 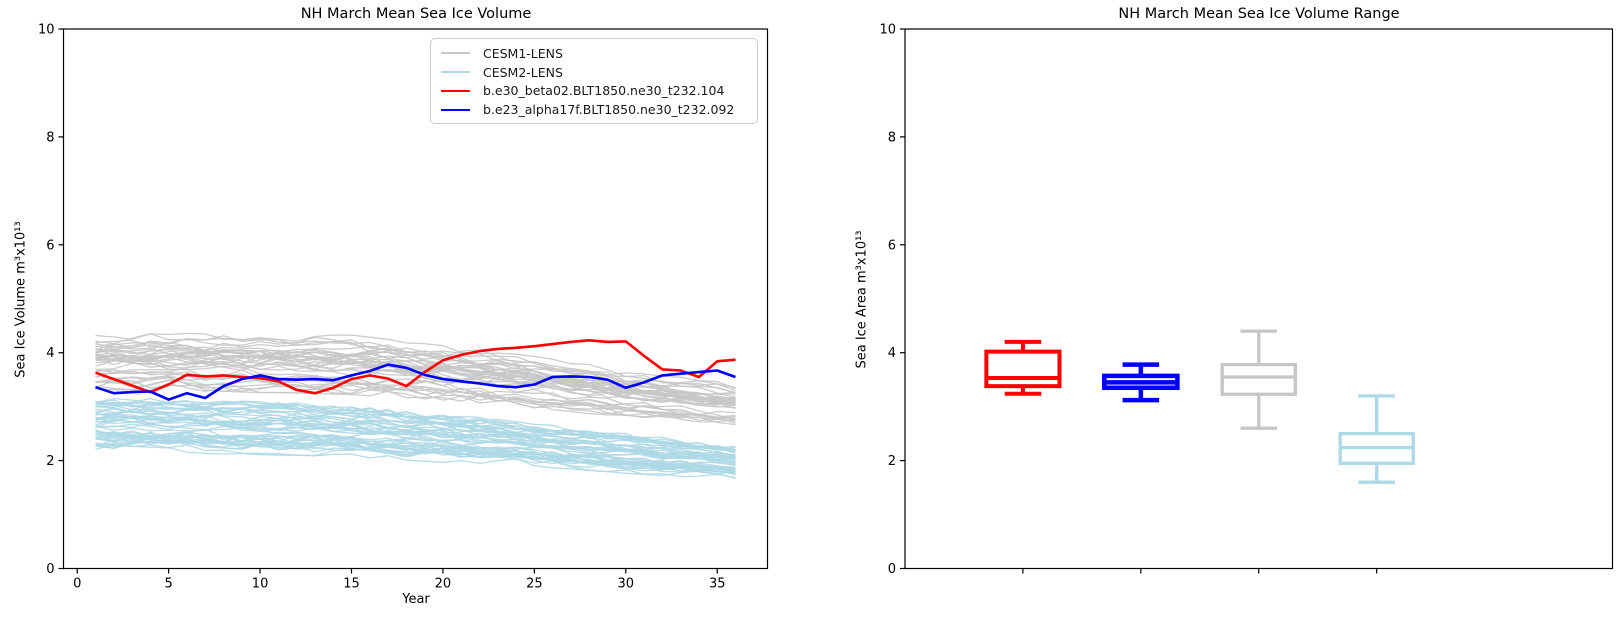 I want to click on x-tick-label: 35, so click(x=717, y=584).